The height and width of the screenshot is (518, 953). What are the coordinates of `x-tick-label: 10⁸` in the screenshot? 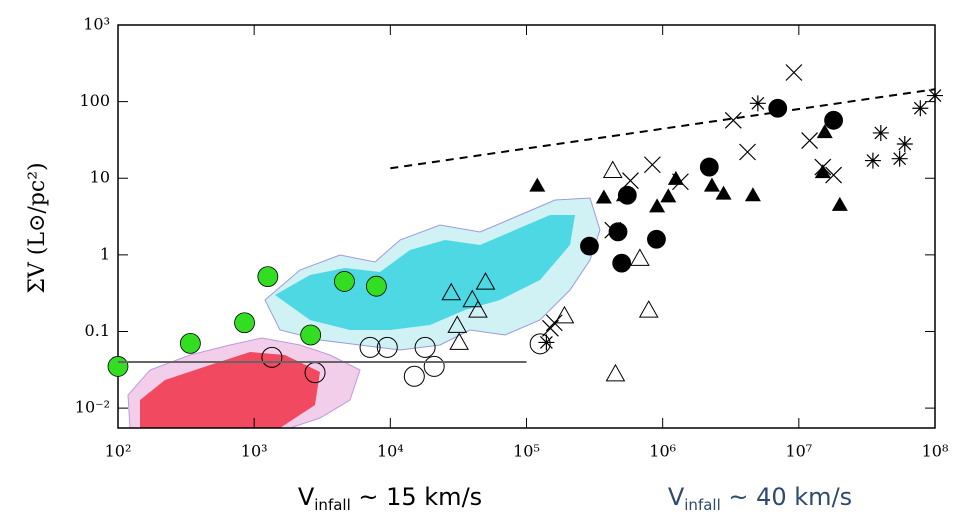 It's located at (935, 451).